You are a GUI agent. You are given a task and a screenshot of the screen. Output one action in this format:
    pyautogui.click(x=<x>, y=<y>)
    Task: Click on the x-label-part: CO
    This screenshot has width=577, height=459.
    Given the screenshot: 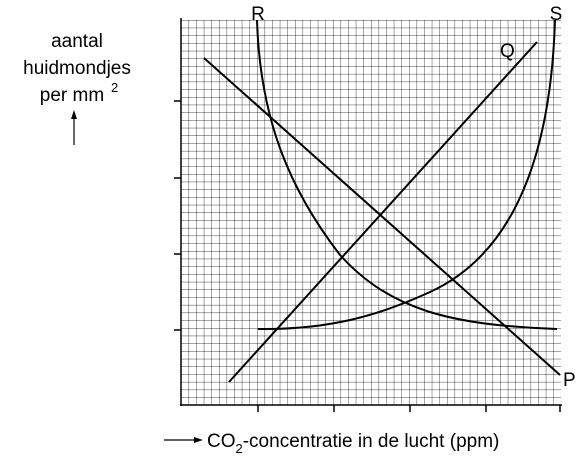 What is the action you would take?
    pyautogui.click(x=221, y=441)
    